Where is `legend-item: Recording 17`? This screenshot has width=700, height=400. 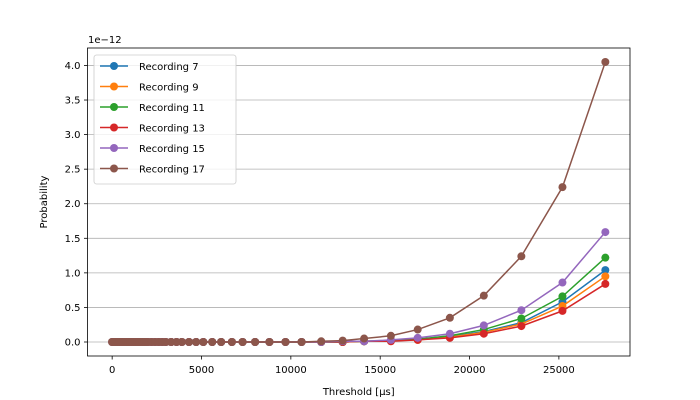 legend-item: Recording 17 is located at coordinates (152, 170).